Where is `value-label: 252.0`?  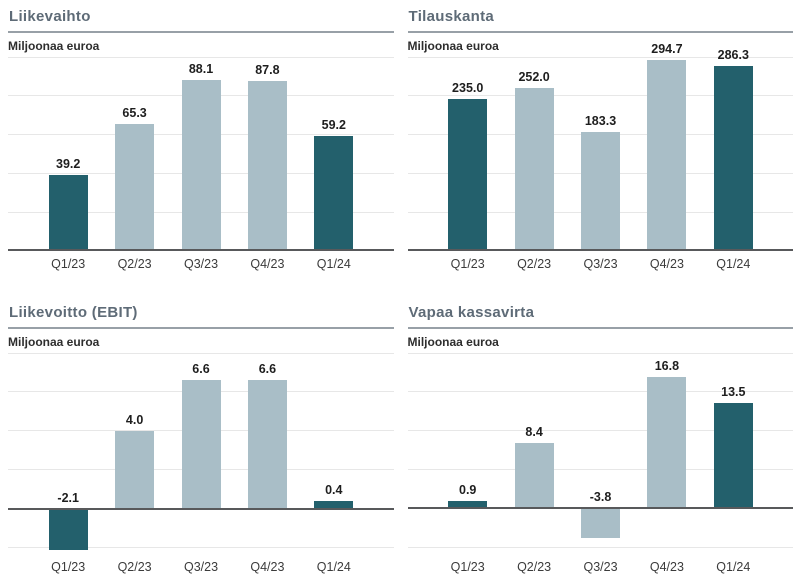
value-label: 252.0 is located at coordinates (534, 77).